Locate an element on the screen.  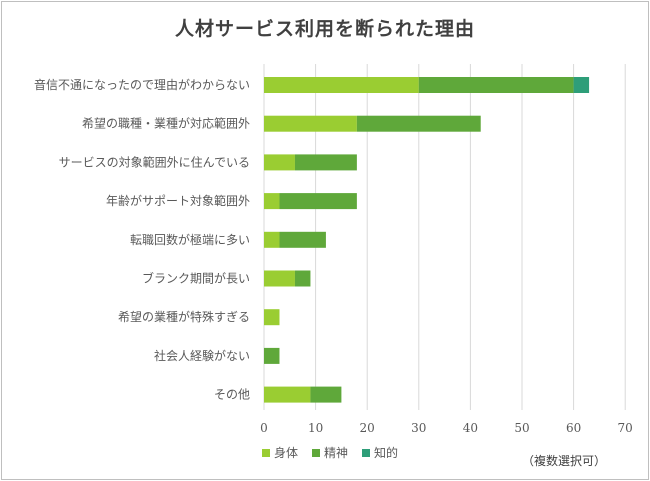
legend-label: 精神 is located at coordinates (336, 453).